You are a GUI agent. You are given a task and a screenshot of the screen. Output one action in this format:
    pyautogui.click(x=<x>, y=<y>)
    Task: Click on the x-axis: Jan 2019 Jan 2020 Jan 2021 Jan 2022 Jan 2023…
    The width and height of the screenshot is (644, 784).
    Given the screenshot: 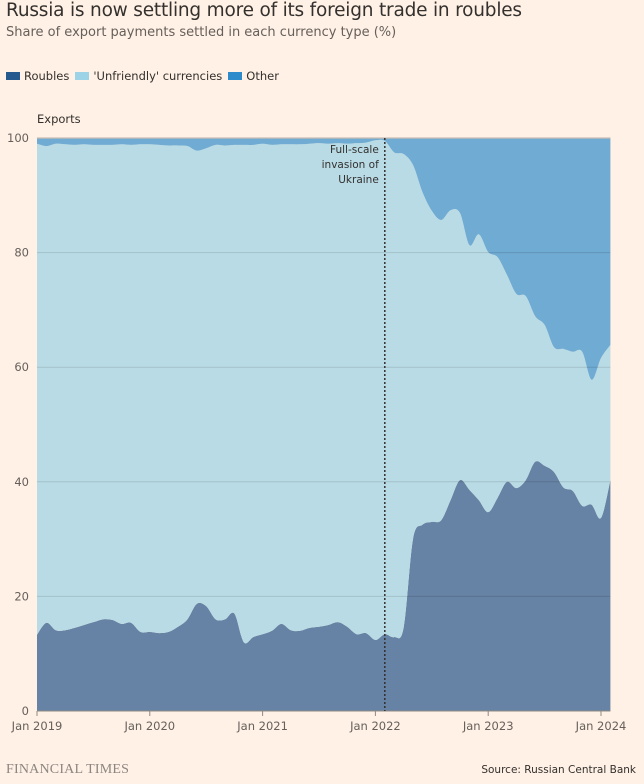 What is the action you would take?
    pyautogui.click(x=319, y=722)
    